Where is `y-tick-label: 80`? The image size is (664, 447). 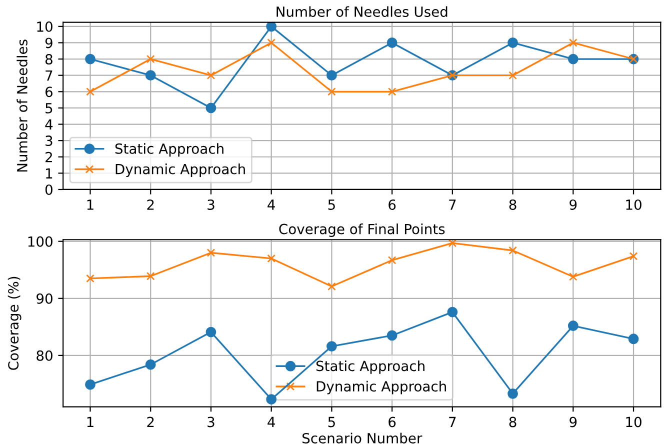 y-tick-label: 80 is located at coordinates (44, 355).